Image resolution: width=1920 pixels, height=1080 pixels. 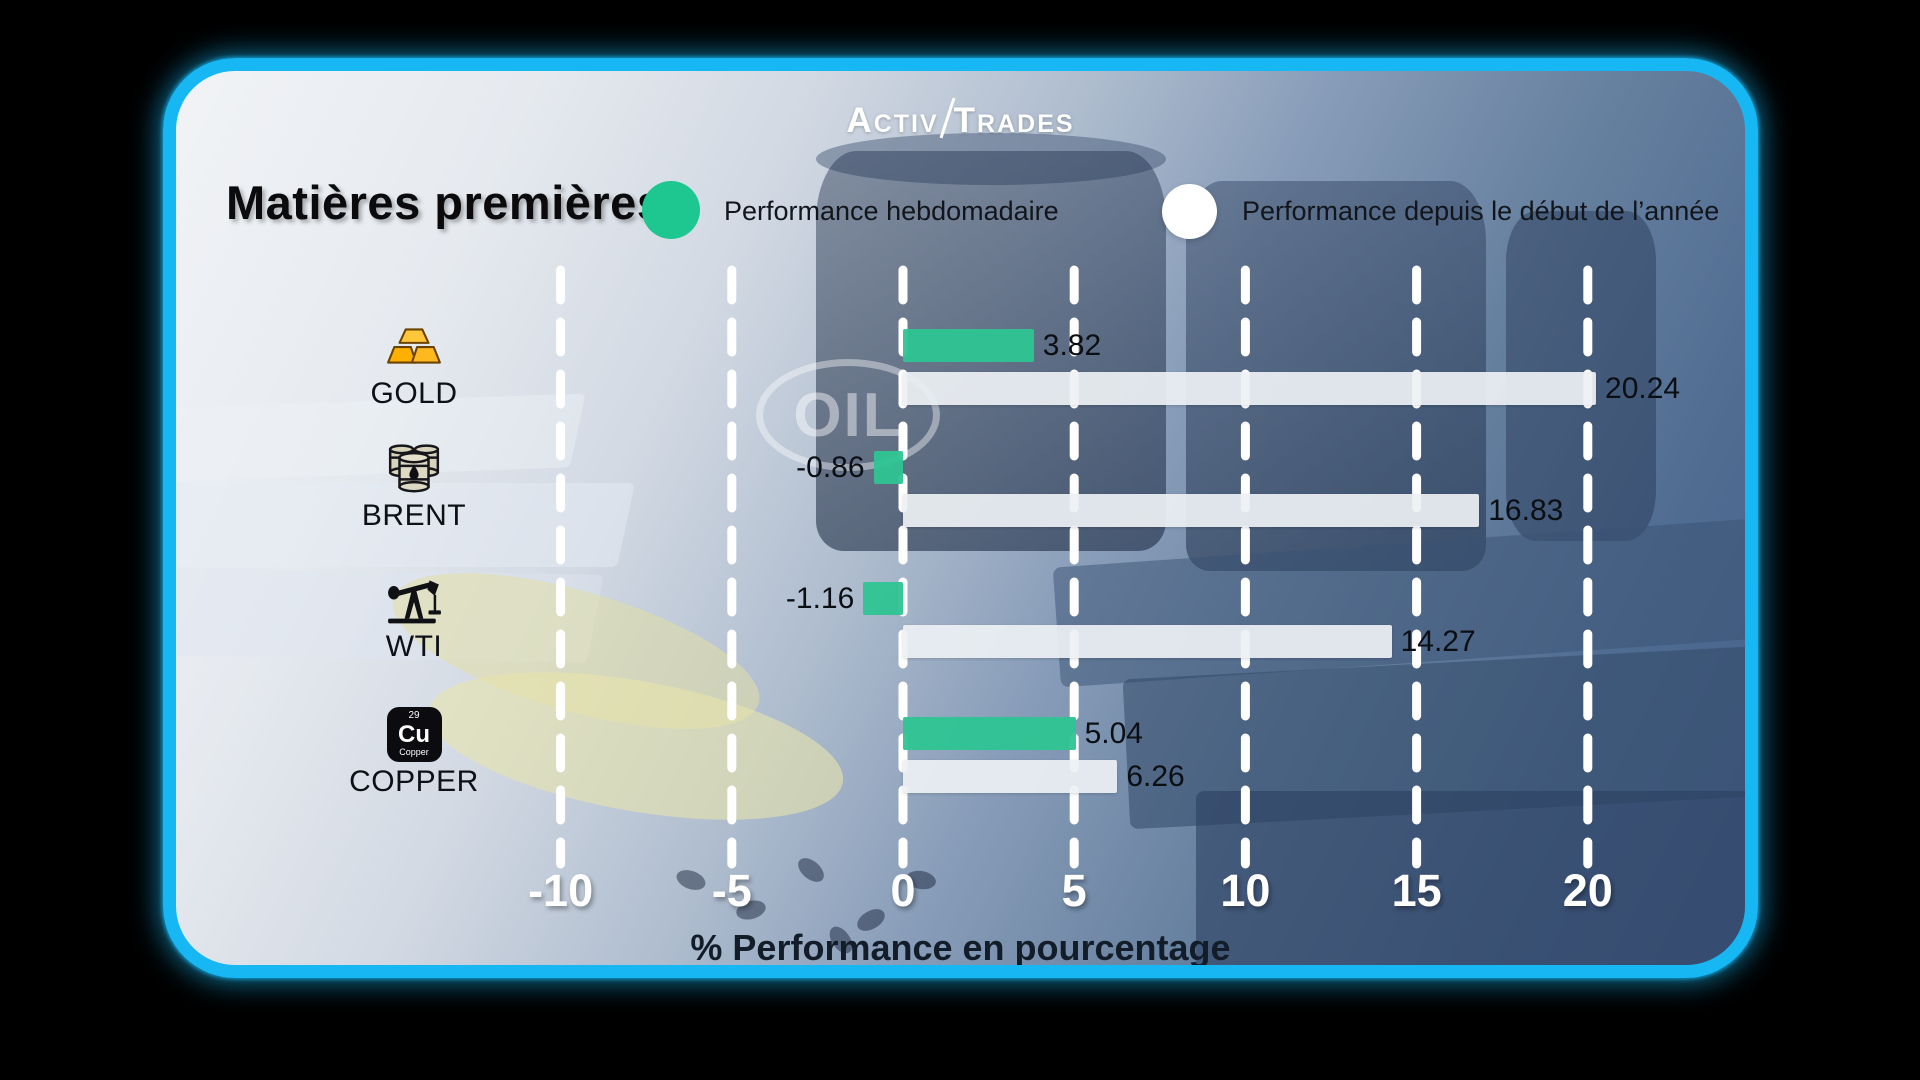 What do you see at coordinates (414, 752) in the screenshot?
I see `copper-name: Copper` at bounding box center [414, 752].